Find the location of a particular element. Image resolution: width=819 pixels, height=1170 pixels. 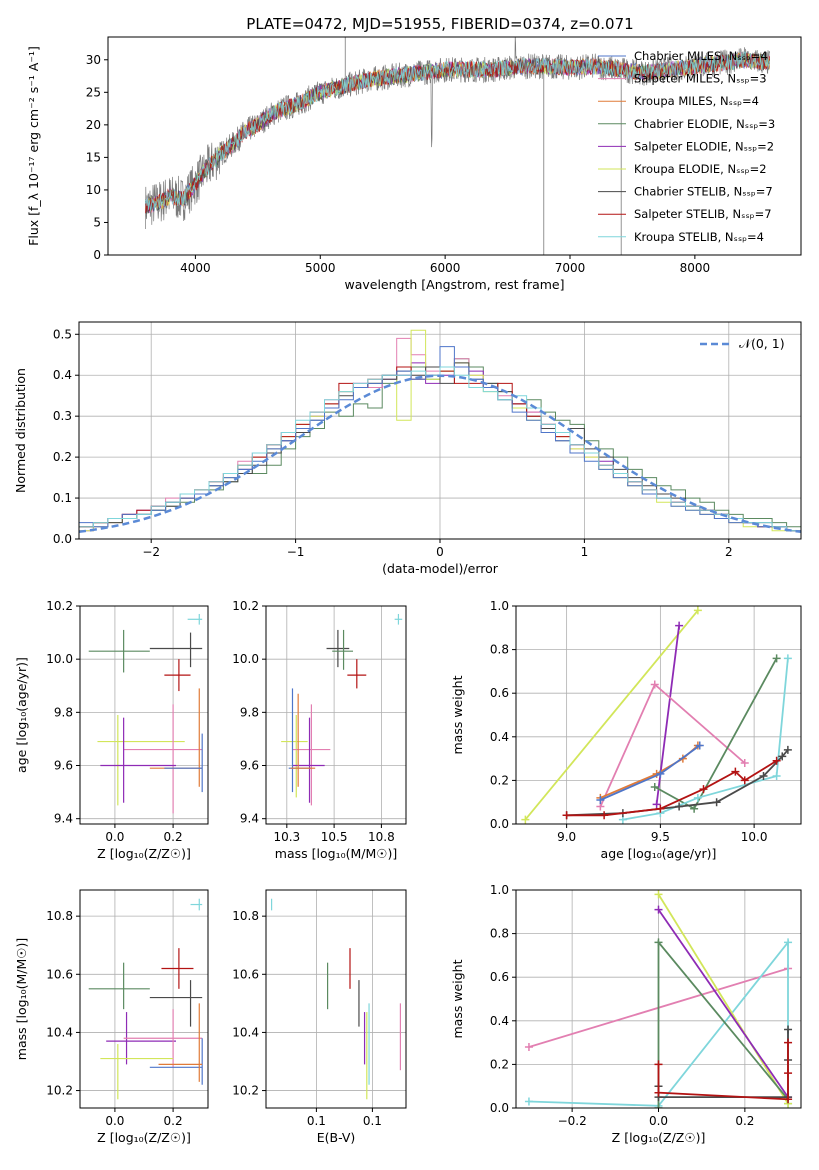

legend-entry: Kroupa STELIB, Nₛₛₚ=4 is located at coordinates (699, 237).